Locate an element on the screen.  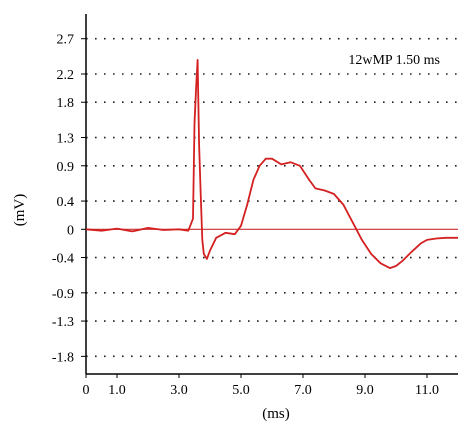
x-tick-label: 0 is located at coordinates (86, 390).